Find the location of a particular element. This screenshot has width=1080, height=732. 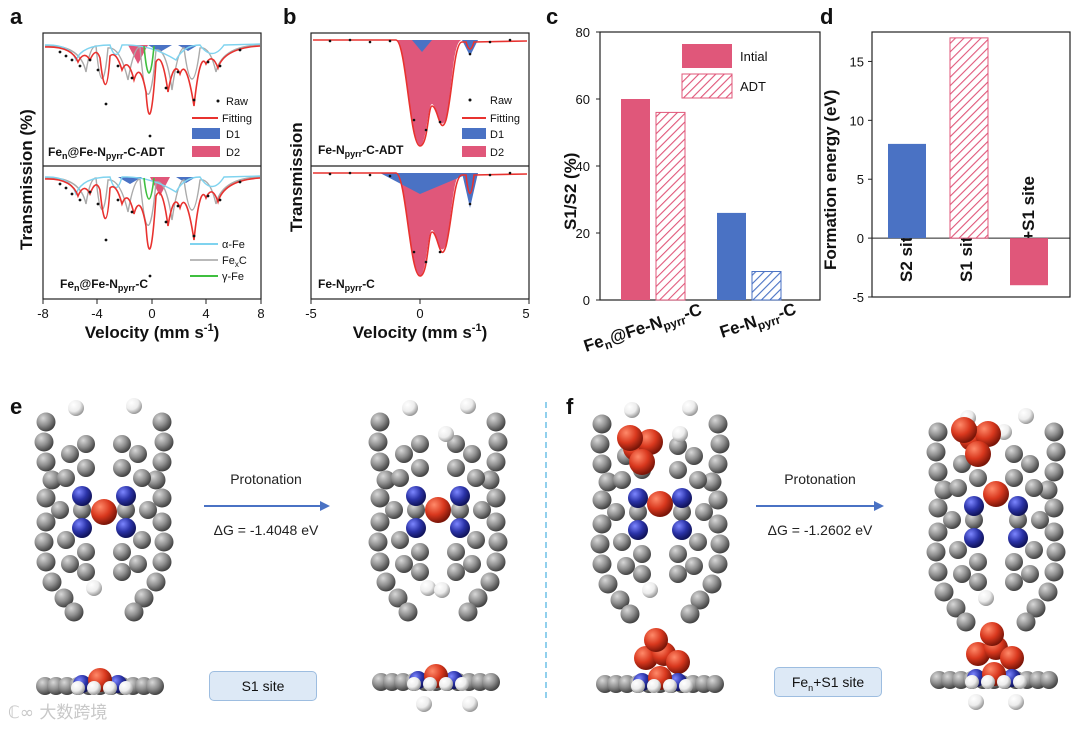

xtick-b-1: 0 is located at coordinates (419, 313).